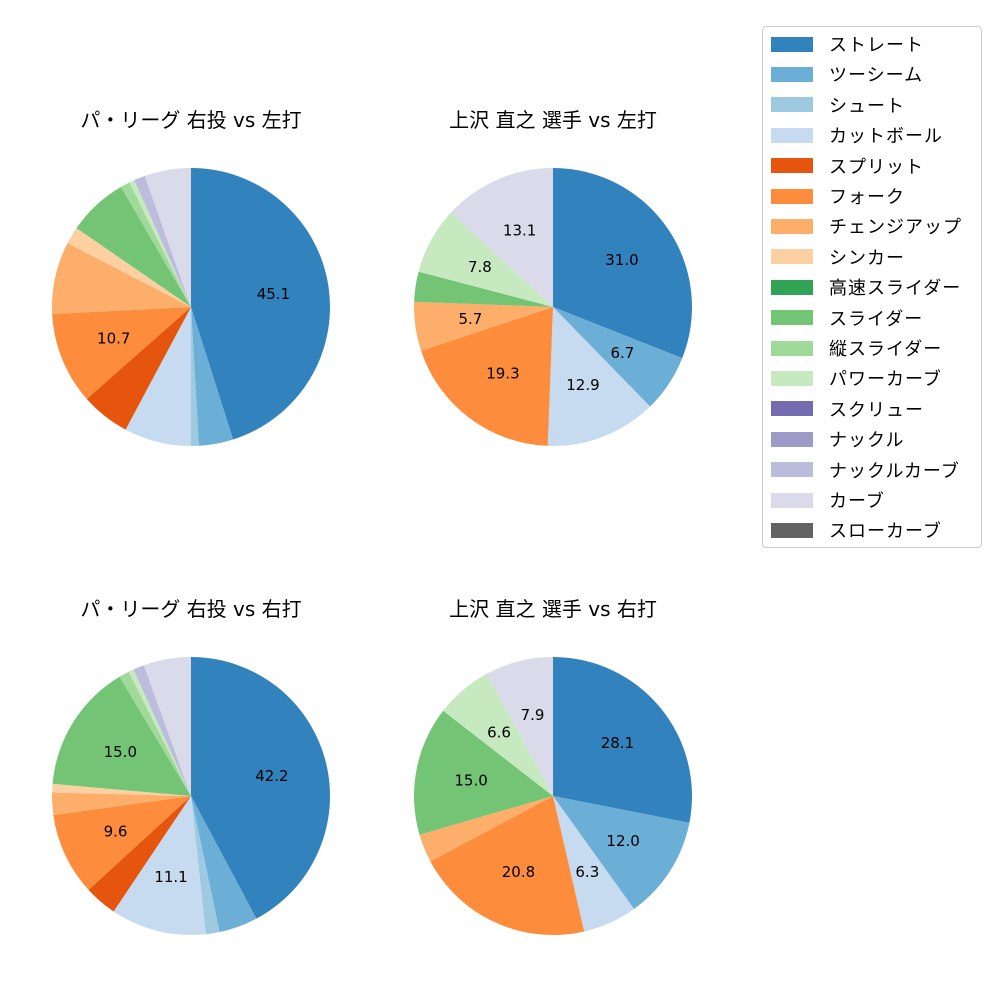 The width and height of the screenshot is (1000, 1000). What do you see at coordinates (876, 45) in the screenshot?
I see `legend-label: ストレート` at bounding box center [876, 45].